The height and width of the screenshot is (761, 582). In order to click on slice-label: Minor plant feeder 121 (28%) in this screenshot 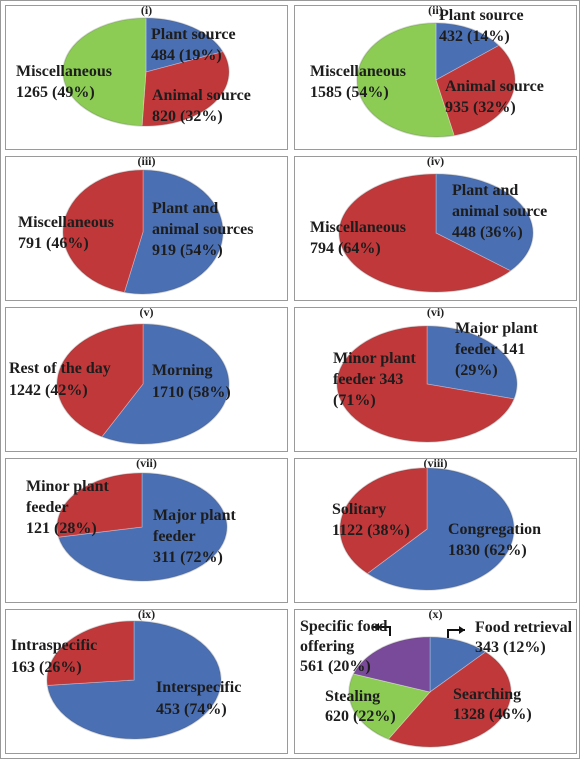, I will do `click(67, 507)`.